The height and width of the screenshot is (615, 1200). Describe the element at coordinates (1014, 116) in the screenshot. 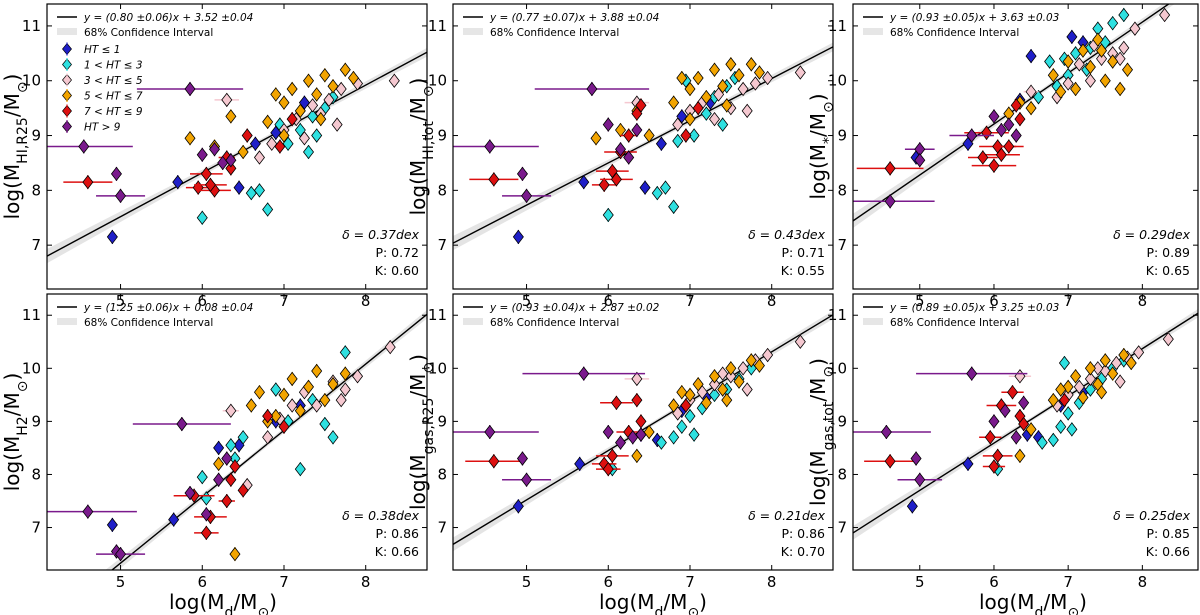

I see `plot-area` at that location.